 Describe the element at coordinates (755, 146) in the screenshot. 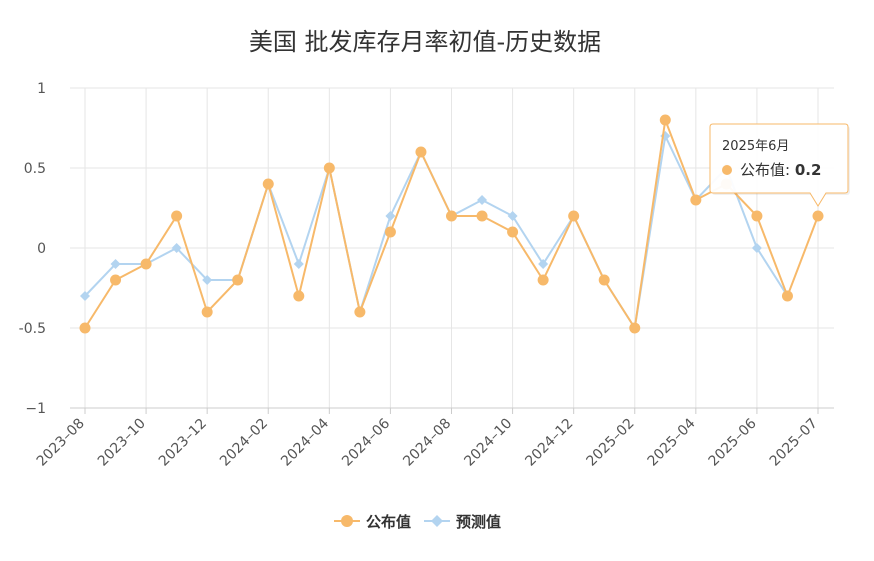

I see `tooltip-title: 2025年6月` at that location.